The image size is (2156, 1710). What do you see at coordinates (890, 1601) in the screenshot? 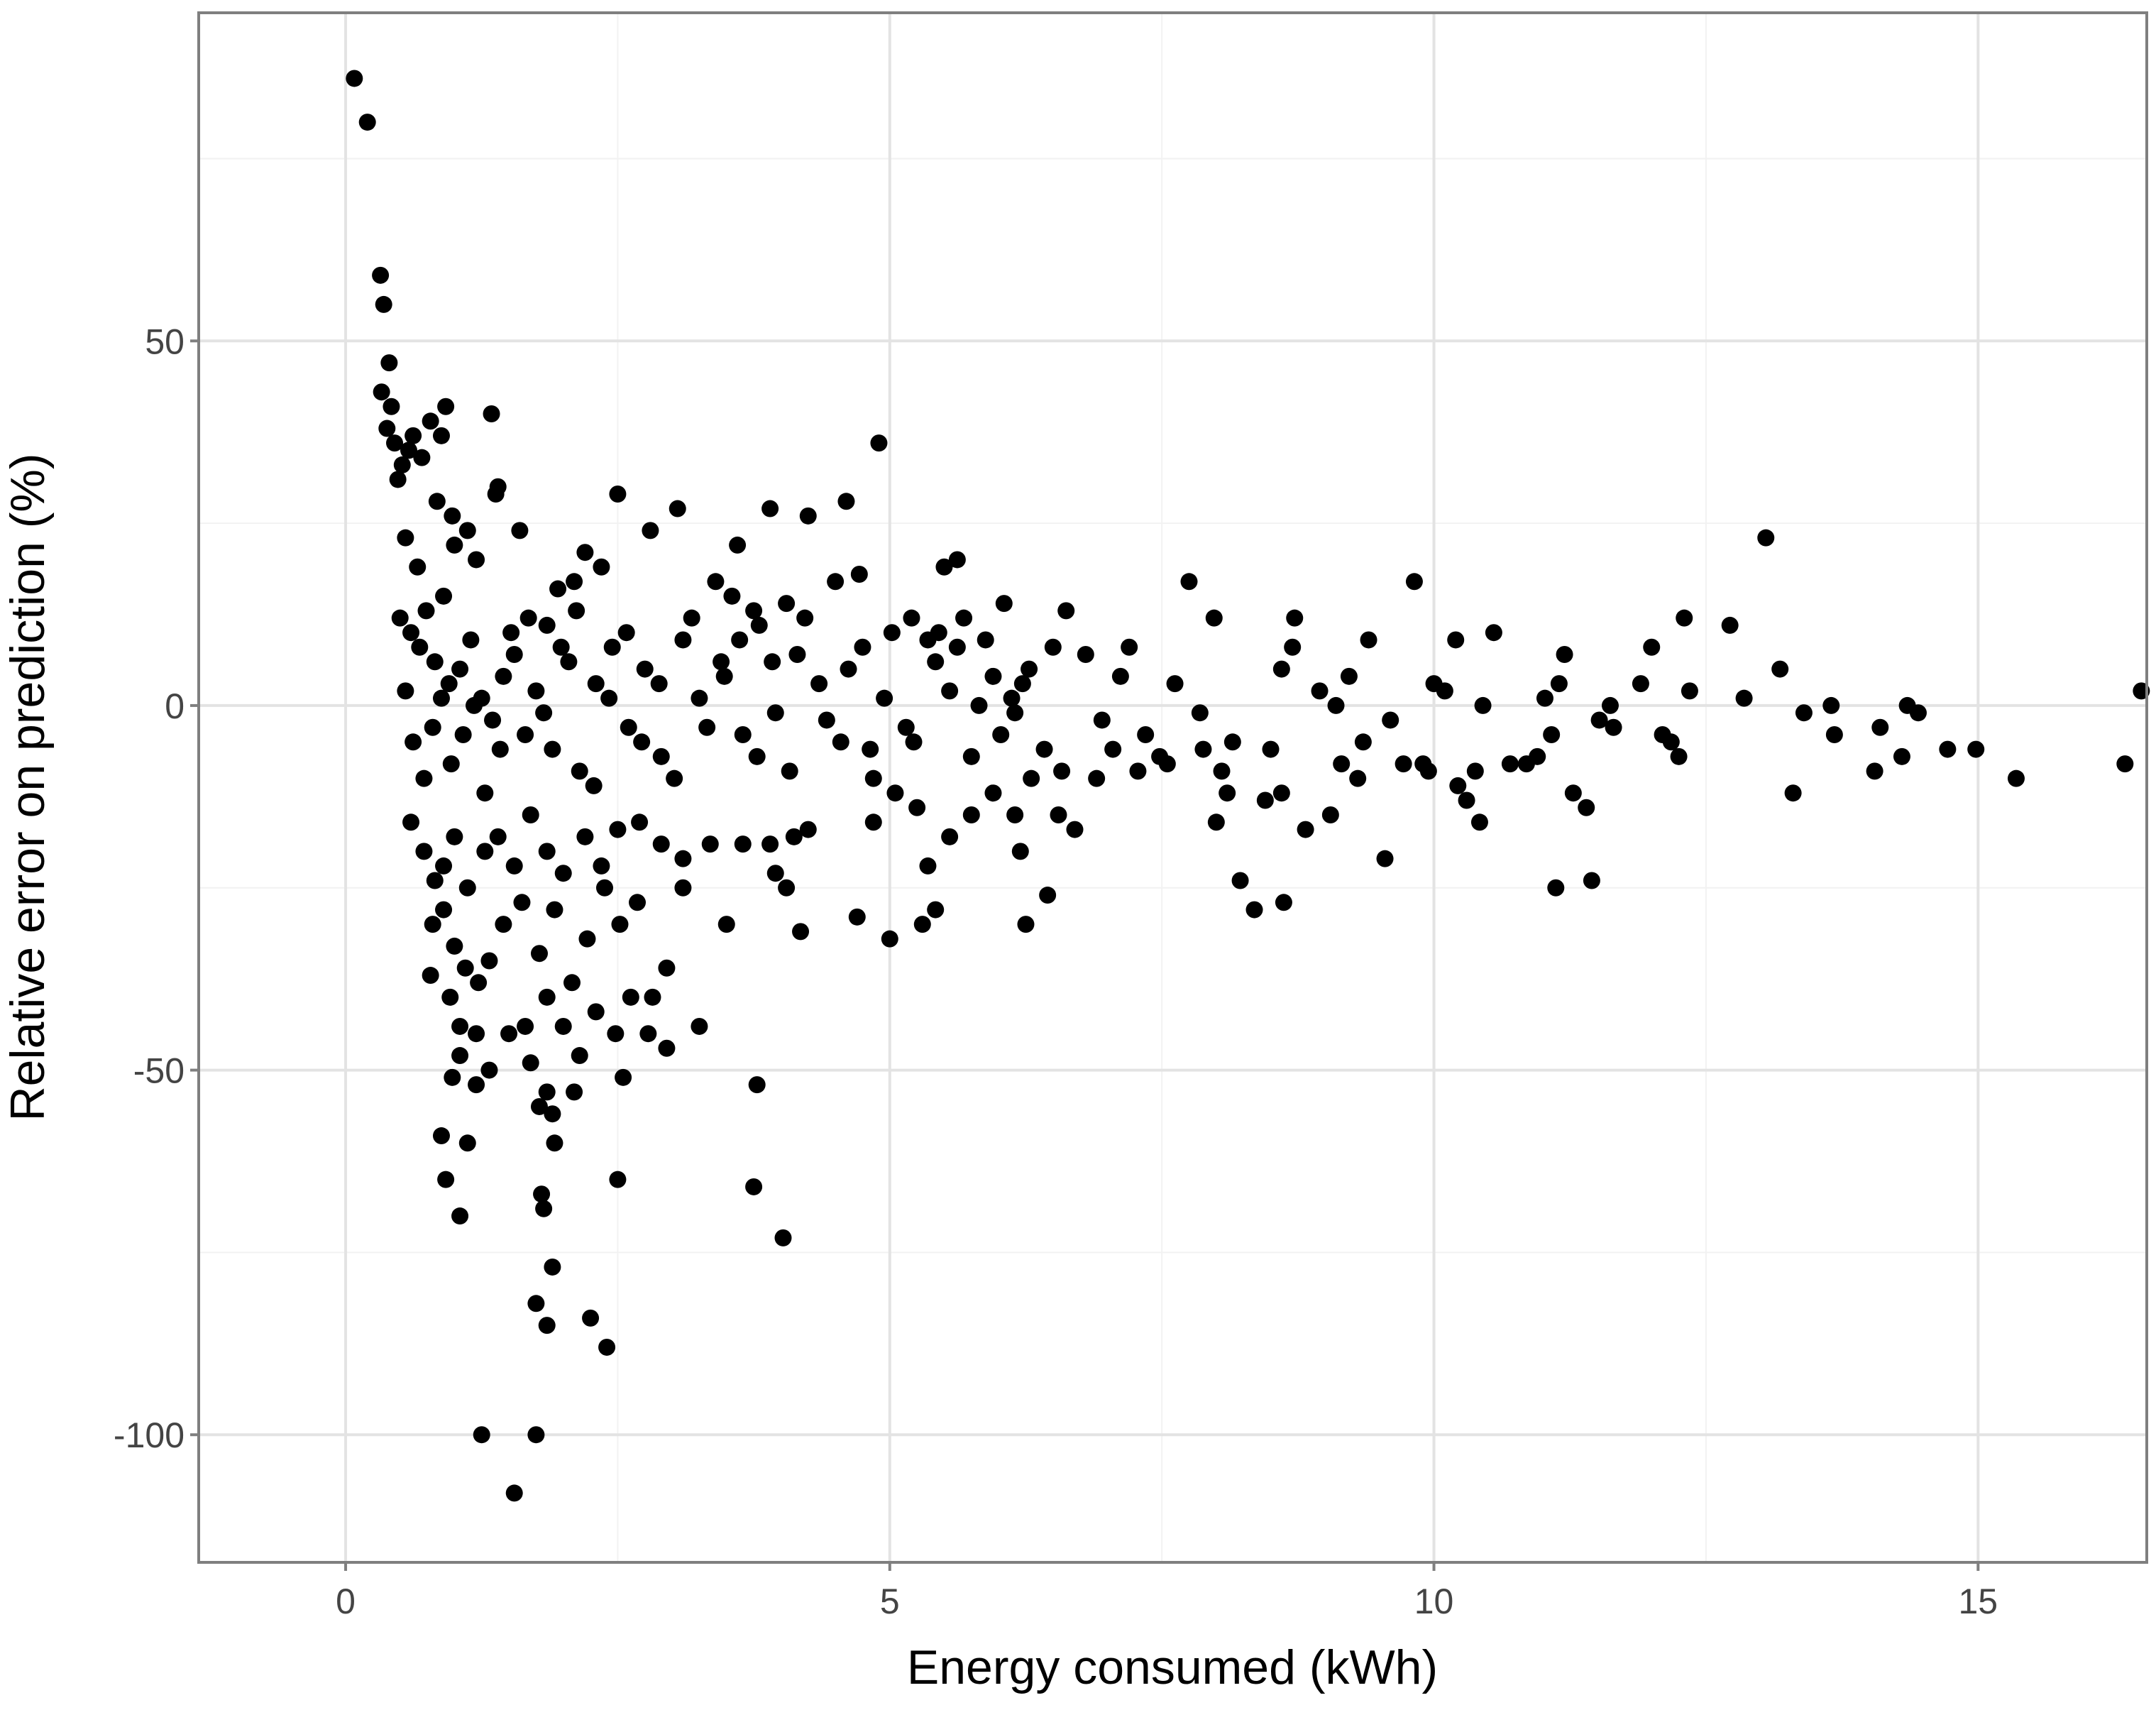
I see `x-tick-label: 5` at bounding box center [890, 1601].